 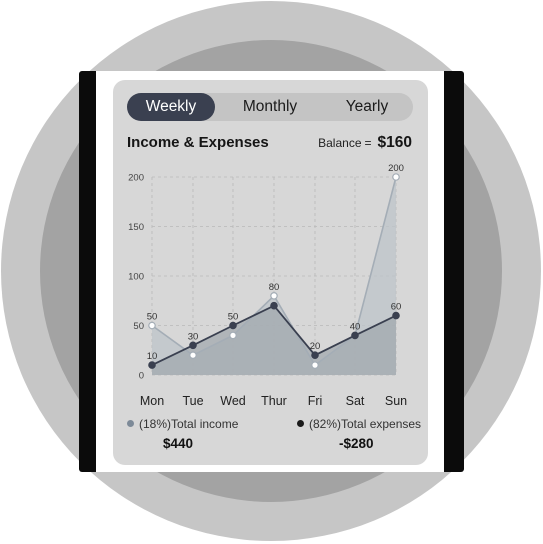 I want to click on data-label: 20, so click(x=315, y=346).